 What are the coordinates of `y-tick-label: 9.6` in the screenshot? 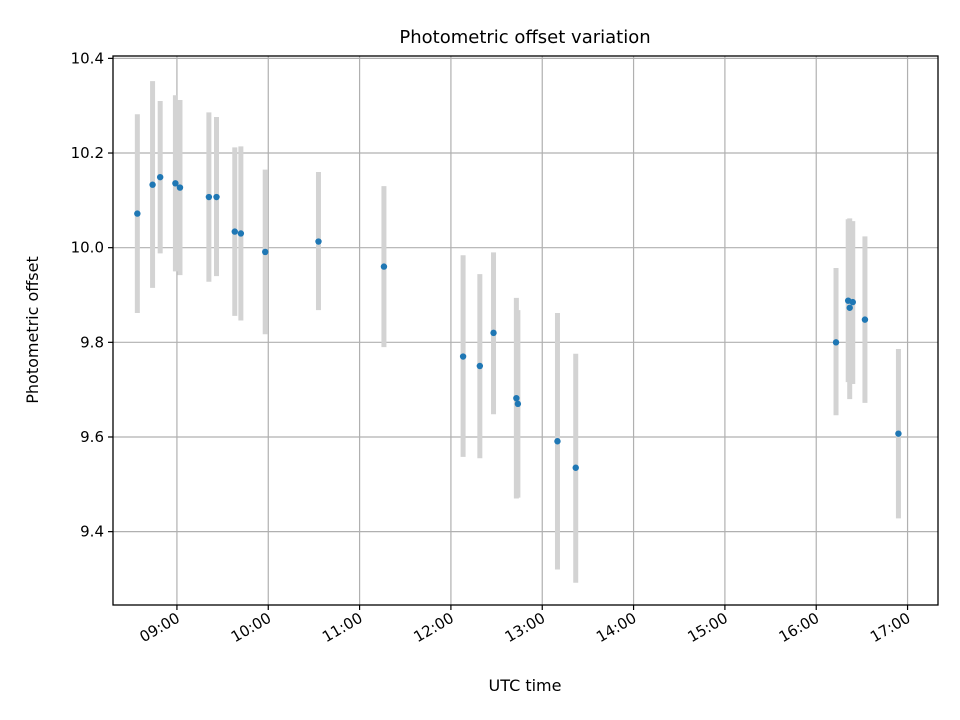 It's located at (92, 437).